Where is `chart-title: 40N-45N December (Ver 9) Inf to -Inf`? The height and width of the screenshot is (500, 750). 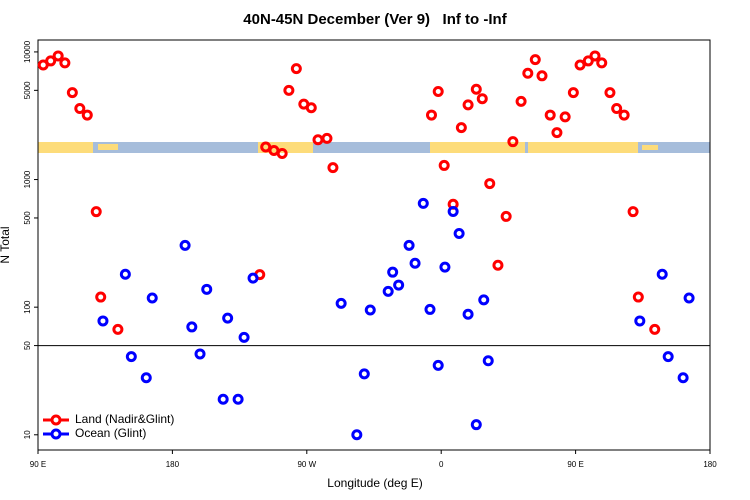 chart-title: 40N-45N December (Ver 9) Inf to -Inf is located at coordinates (375, 19).